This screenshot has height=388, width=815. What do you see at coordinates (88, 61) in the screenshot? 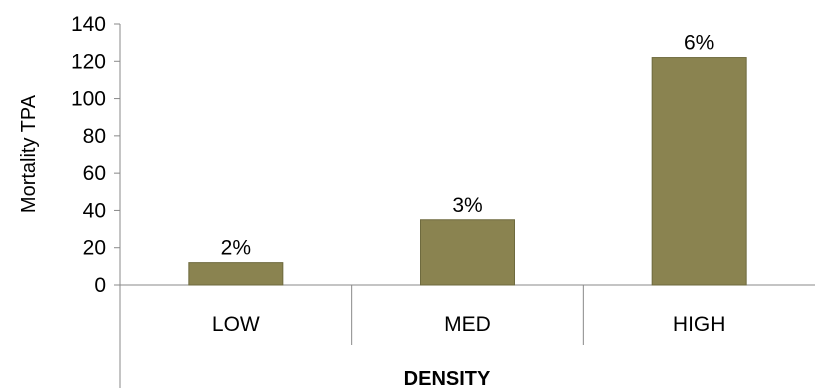
I see `y-tick-label: 120` at bounding box center [88, 61].